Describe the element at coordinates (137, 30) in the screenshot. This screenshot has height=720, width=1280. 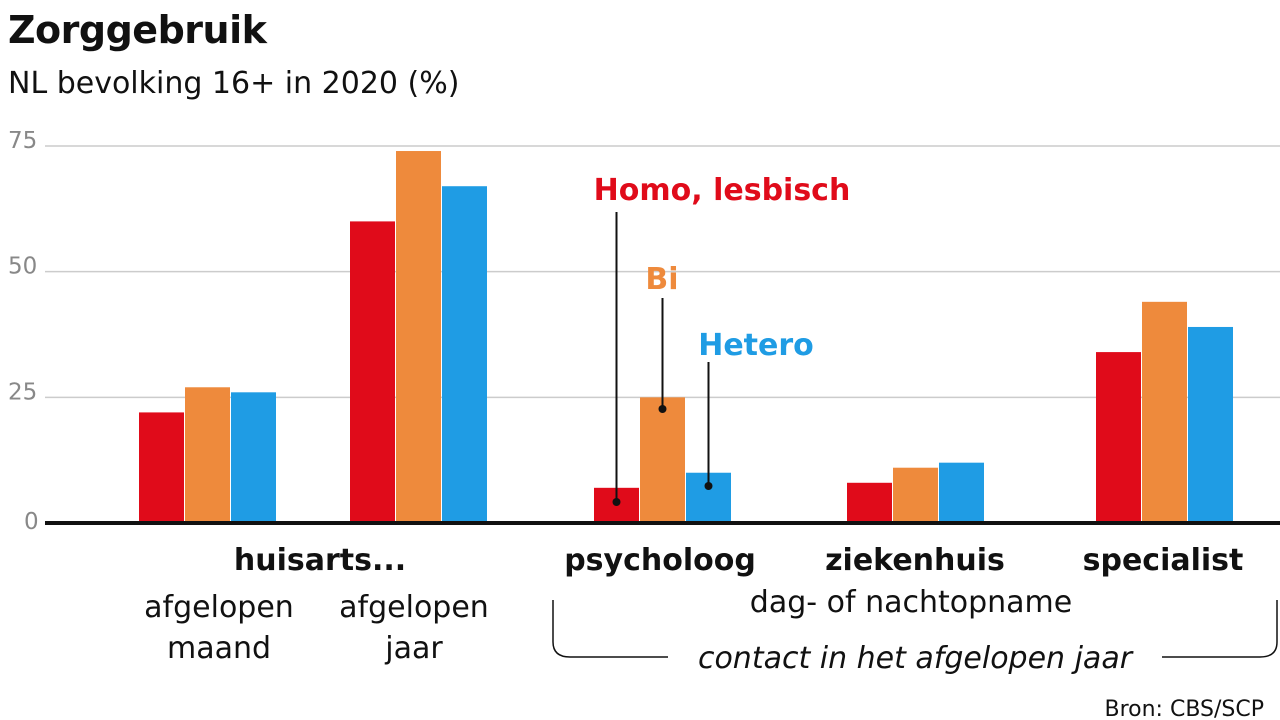
I see `chart-title: Zorggebruik` at that location.